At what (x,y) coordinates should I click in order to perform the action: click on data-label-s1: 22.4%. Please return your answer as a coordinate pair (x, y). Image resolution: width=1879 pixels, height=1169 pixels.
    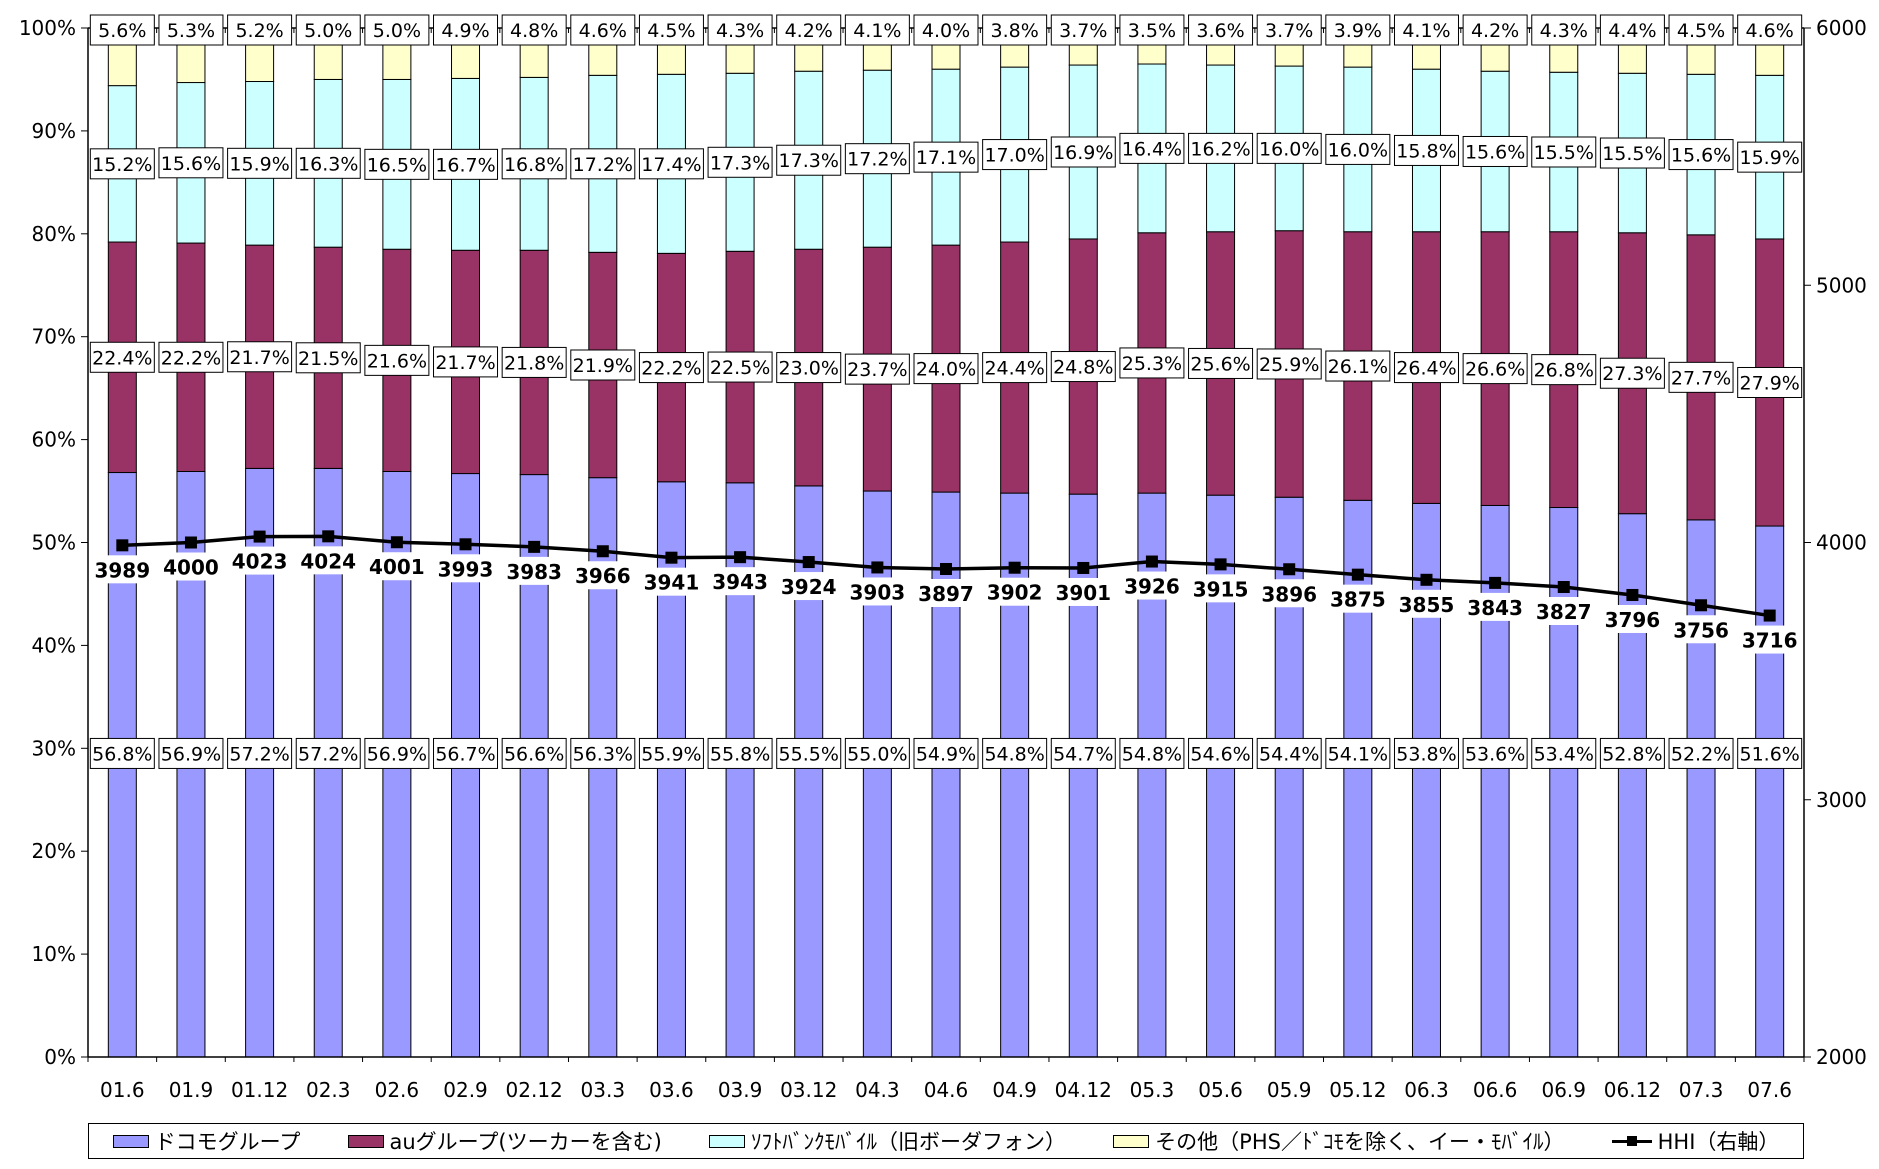
    Looking at the image, I should click on (122, 358).